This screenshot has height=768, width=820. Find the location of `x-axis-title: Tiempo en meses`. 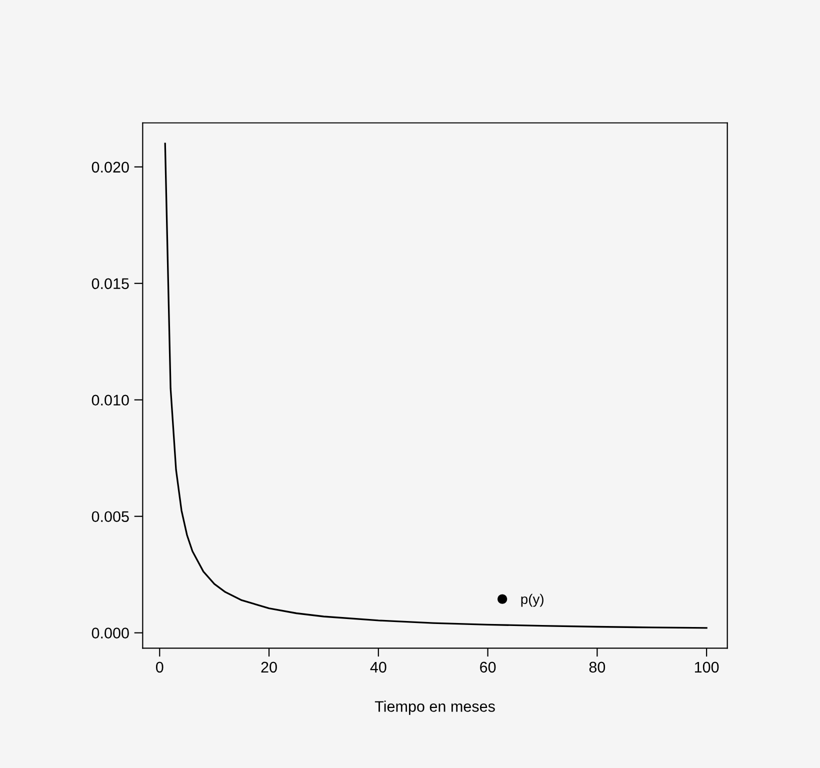

x-axis-title: Tiempo en meses is located at coordinates (434, 707).